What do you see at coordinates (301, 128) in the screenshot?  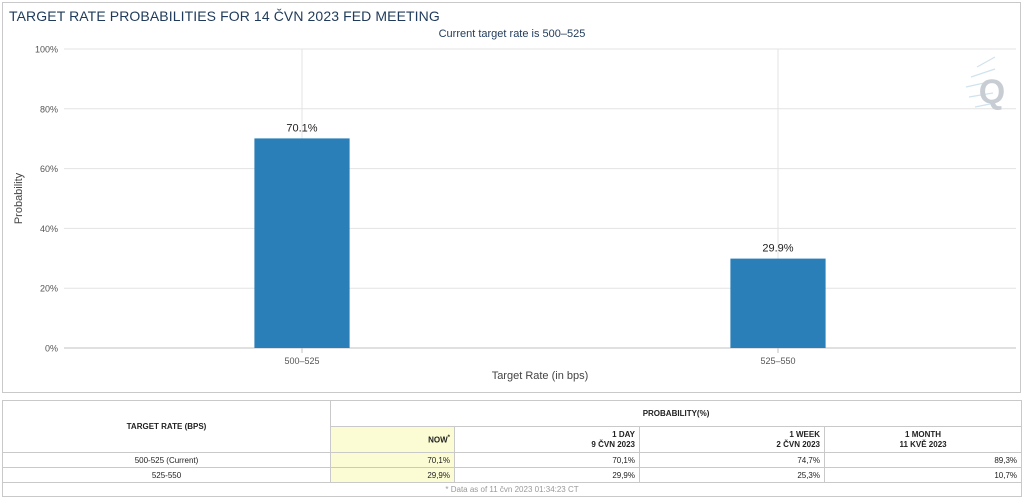 I see `bar-data-label: 70.1%` at bounding box center [301, 128].